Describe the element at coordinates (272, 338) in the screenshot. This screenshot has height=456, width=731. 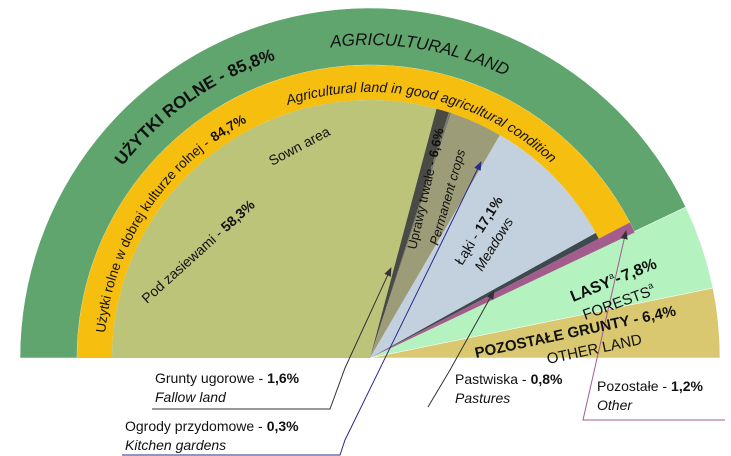
I see `leader-fallow` at that location.